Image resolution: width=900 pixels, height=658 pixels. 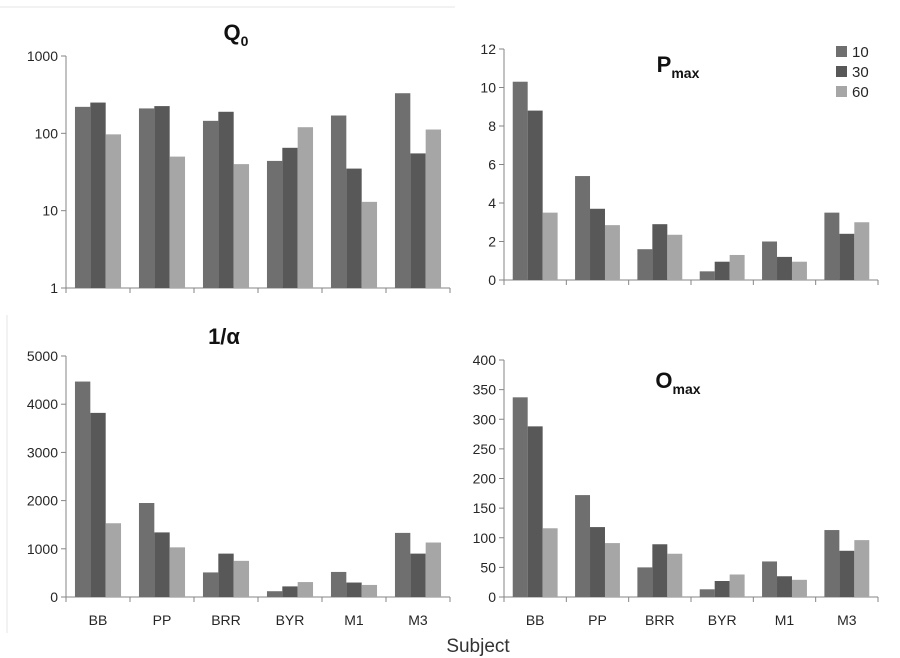 I want to click on chart-title: Q0, so click(x=236, y=34).